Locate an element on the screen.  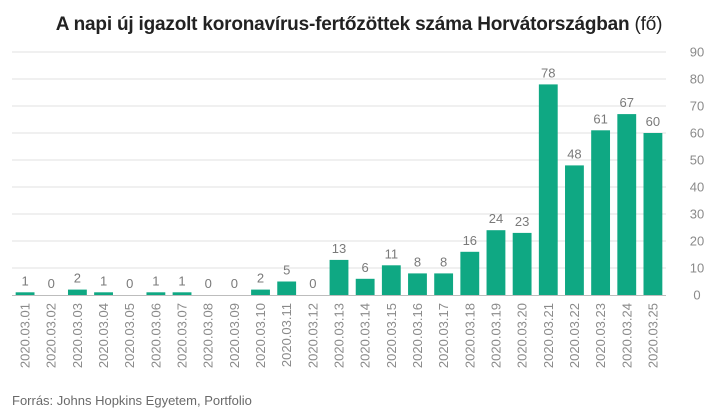
x-tick-label: 2020.03.18 is located at coordinates (469, 335).